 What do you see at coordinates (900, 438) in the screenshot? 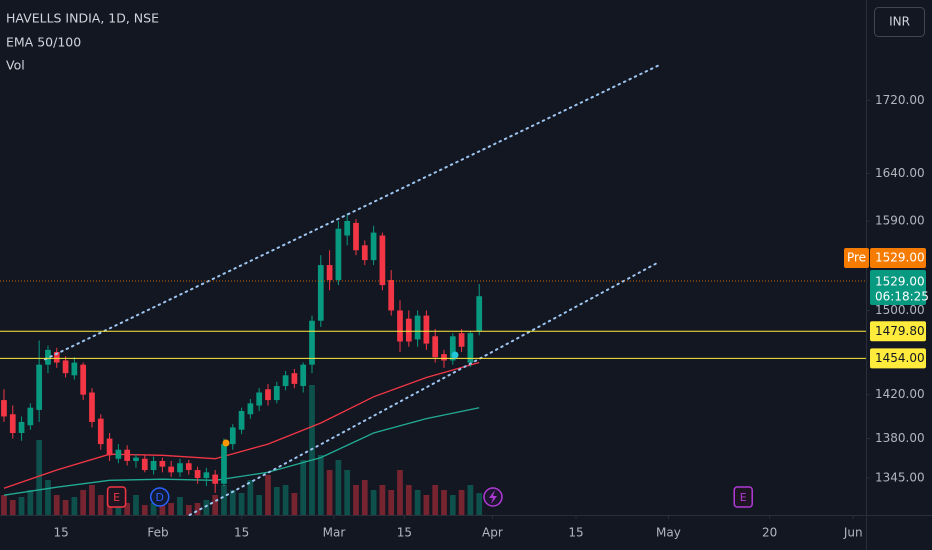
I see `y-tick-label: 1380.00` at bounding box center [900, 438].